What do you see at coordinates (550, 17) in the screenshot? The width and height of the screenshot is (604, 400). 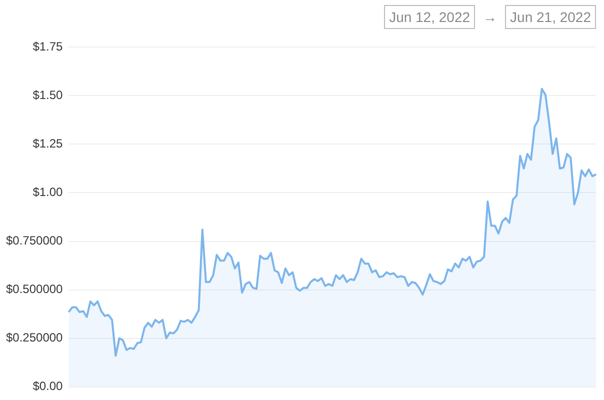 I see `text: Jun 21, 2022` at bounding box center [550, 17].